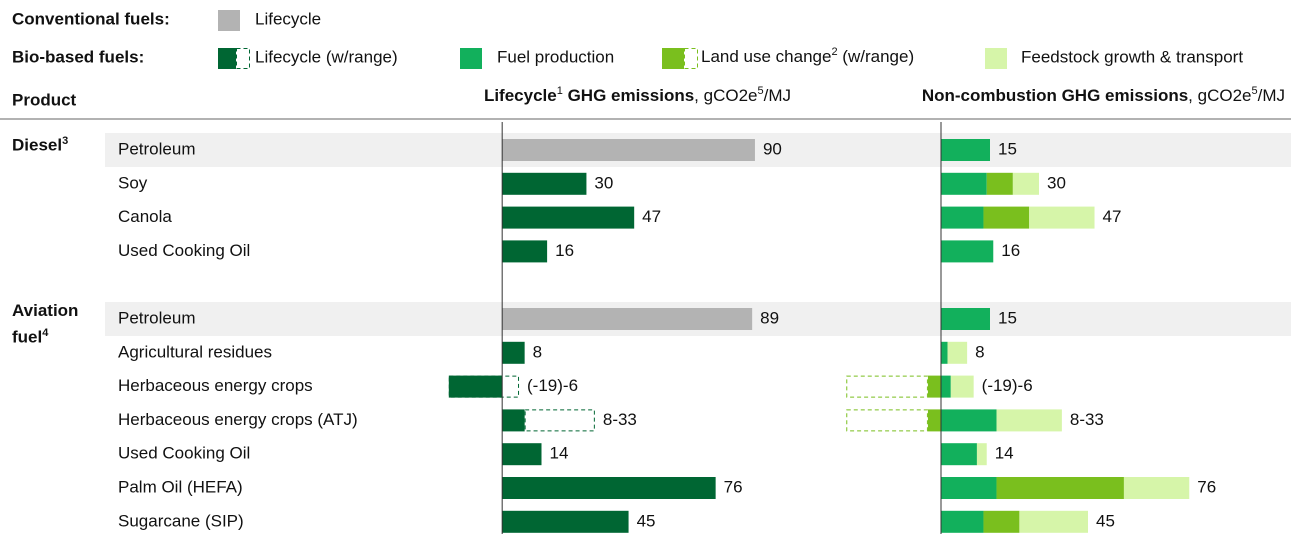 The image size is (1291, 534). I want to click on superscript: 4, so click(45, 333).